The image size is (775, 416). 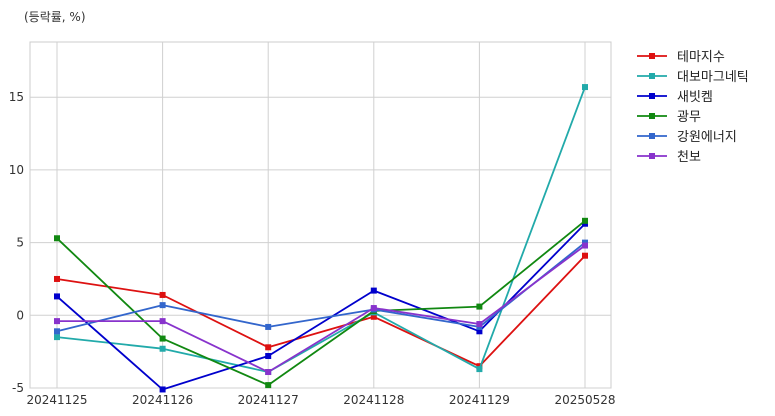 I want to click on legend-label: 새빗켐, so click(x=695, y=97).